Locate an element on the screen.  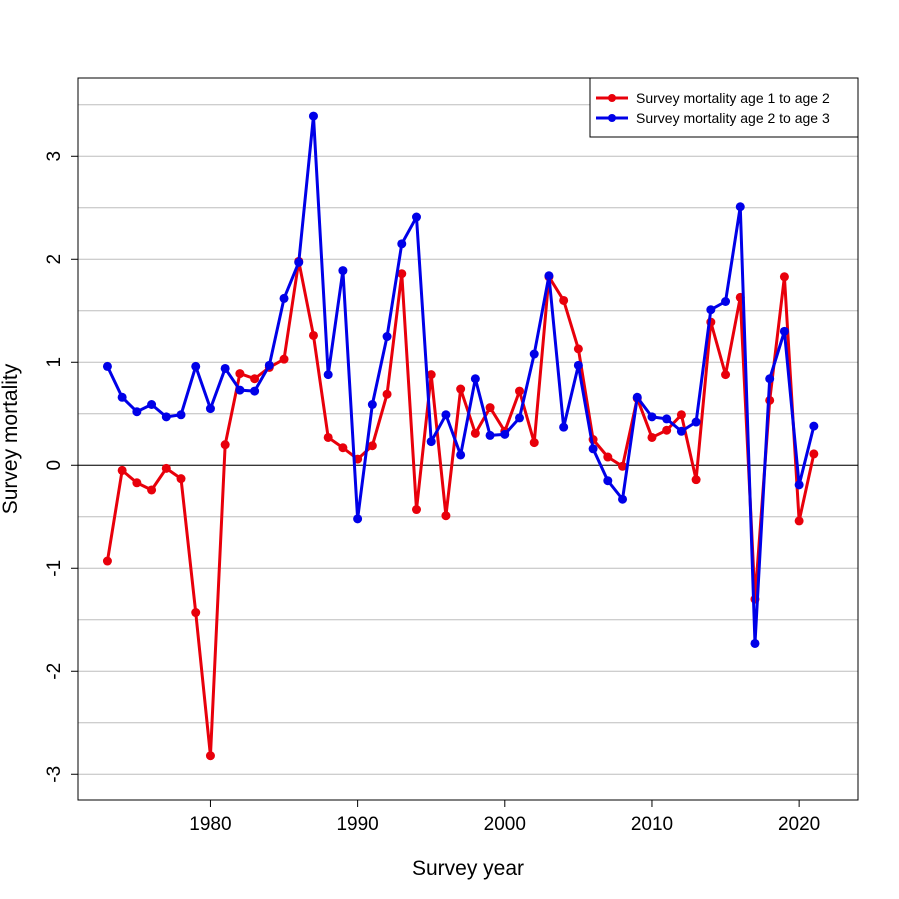
legend-box is located at coordinates (724, 107).